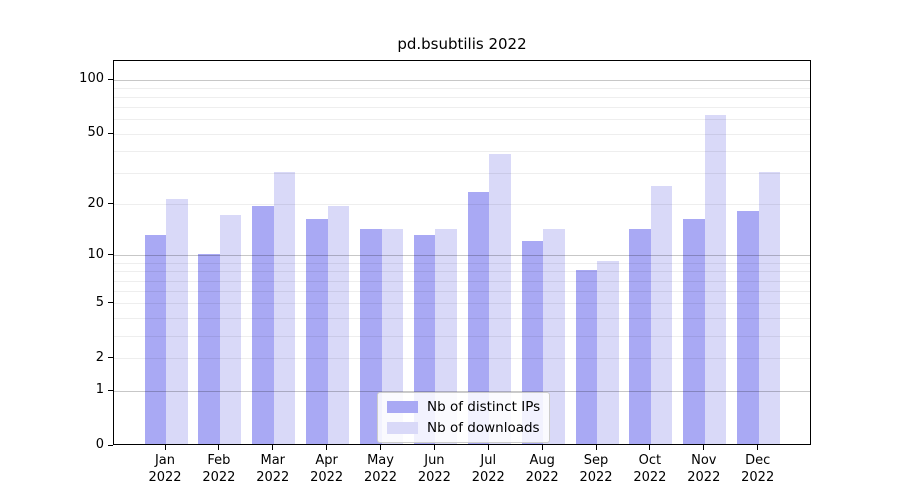 This screenshot has width=900, height=500. What do you see at coordinates (704, 469) in the screenshot?
I see `x-tick-label-nov: Nov 2022` at bounding box center [704, 469].